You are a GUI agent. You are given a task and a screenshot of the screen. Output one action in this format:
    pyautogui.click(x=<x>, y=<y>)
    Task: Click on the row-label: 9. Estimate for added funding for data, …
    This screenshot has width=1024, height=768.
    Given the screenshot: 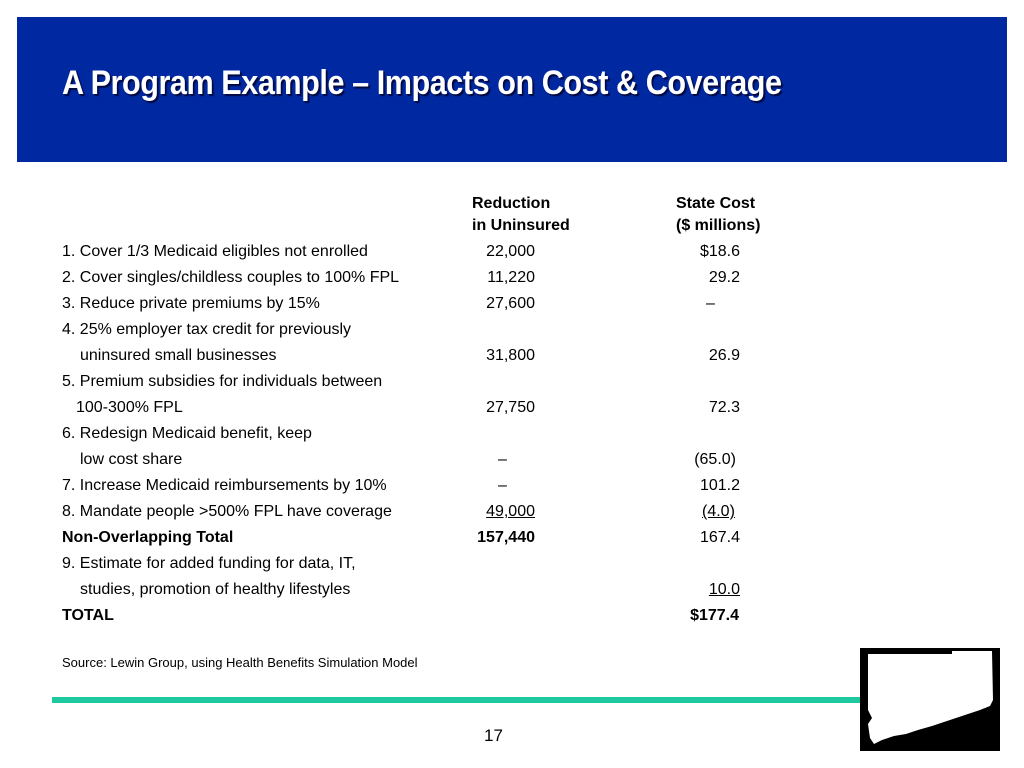 What is the action you would take?
    pyautogui.click(x=209, y=563)
    